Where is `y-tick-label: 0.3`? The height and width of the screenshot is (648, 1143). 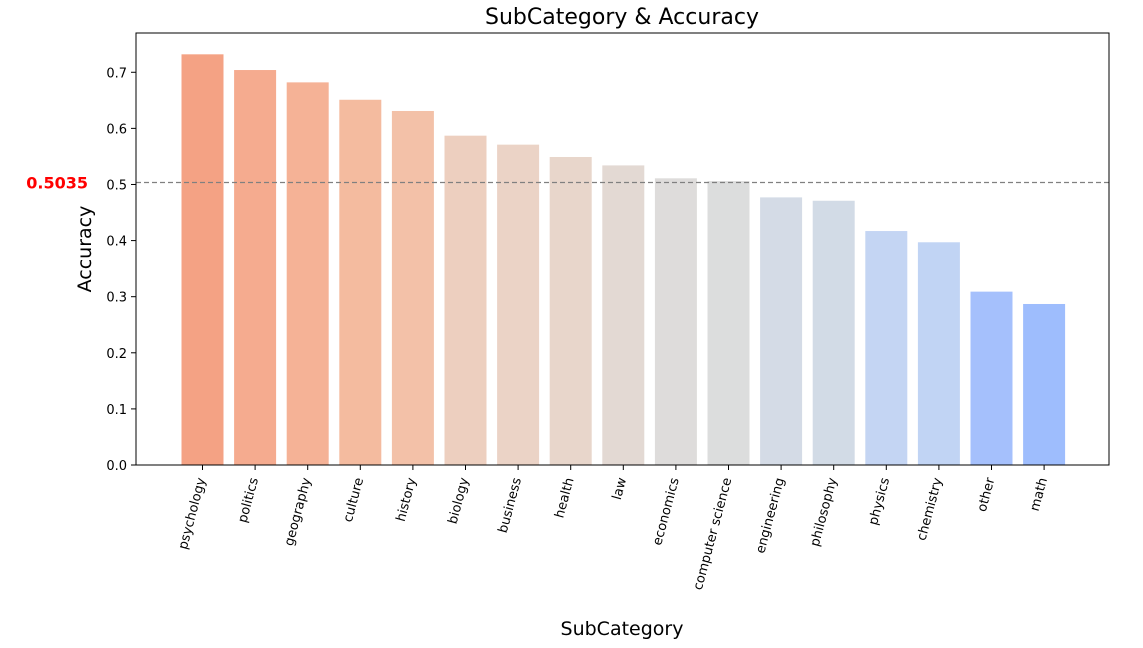 y-tick-label: 0.3 is located at coordinates (116, 298).